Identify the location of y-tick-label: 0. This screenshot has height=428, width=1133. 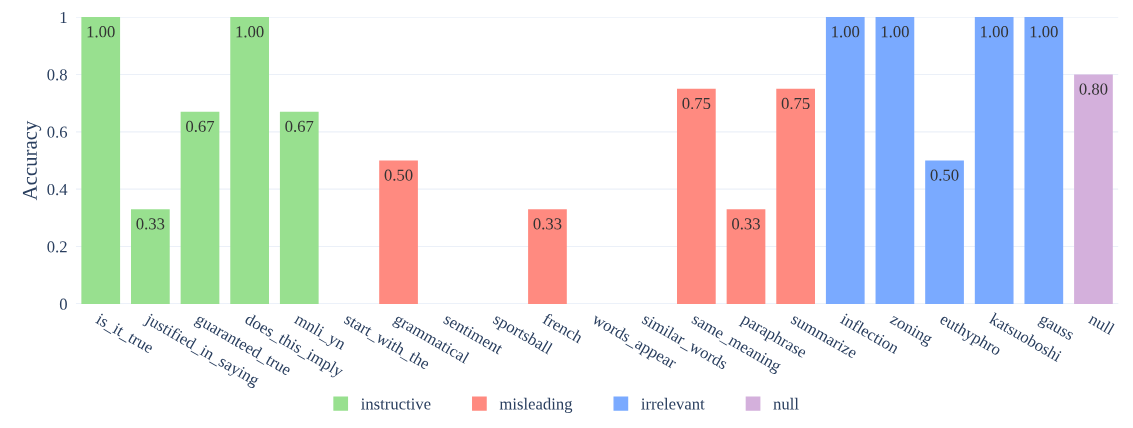
(63, 304).